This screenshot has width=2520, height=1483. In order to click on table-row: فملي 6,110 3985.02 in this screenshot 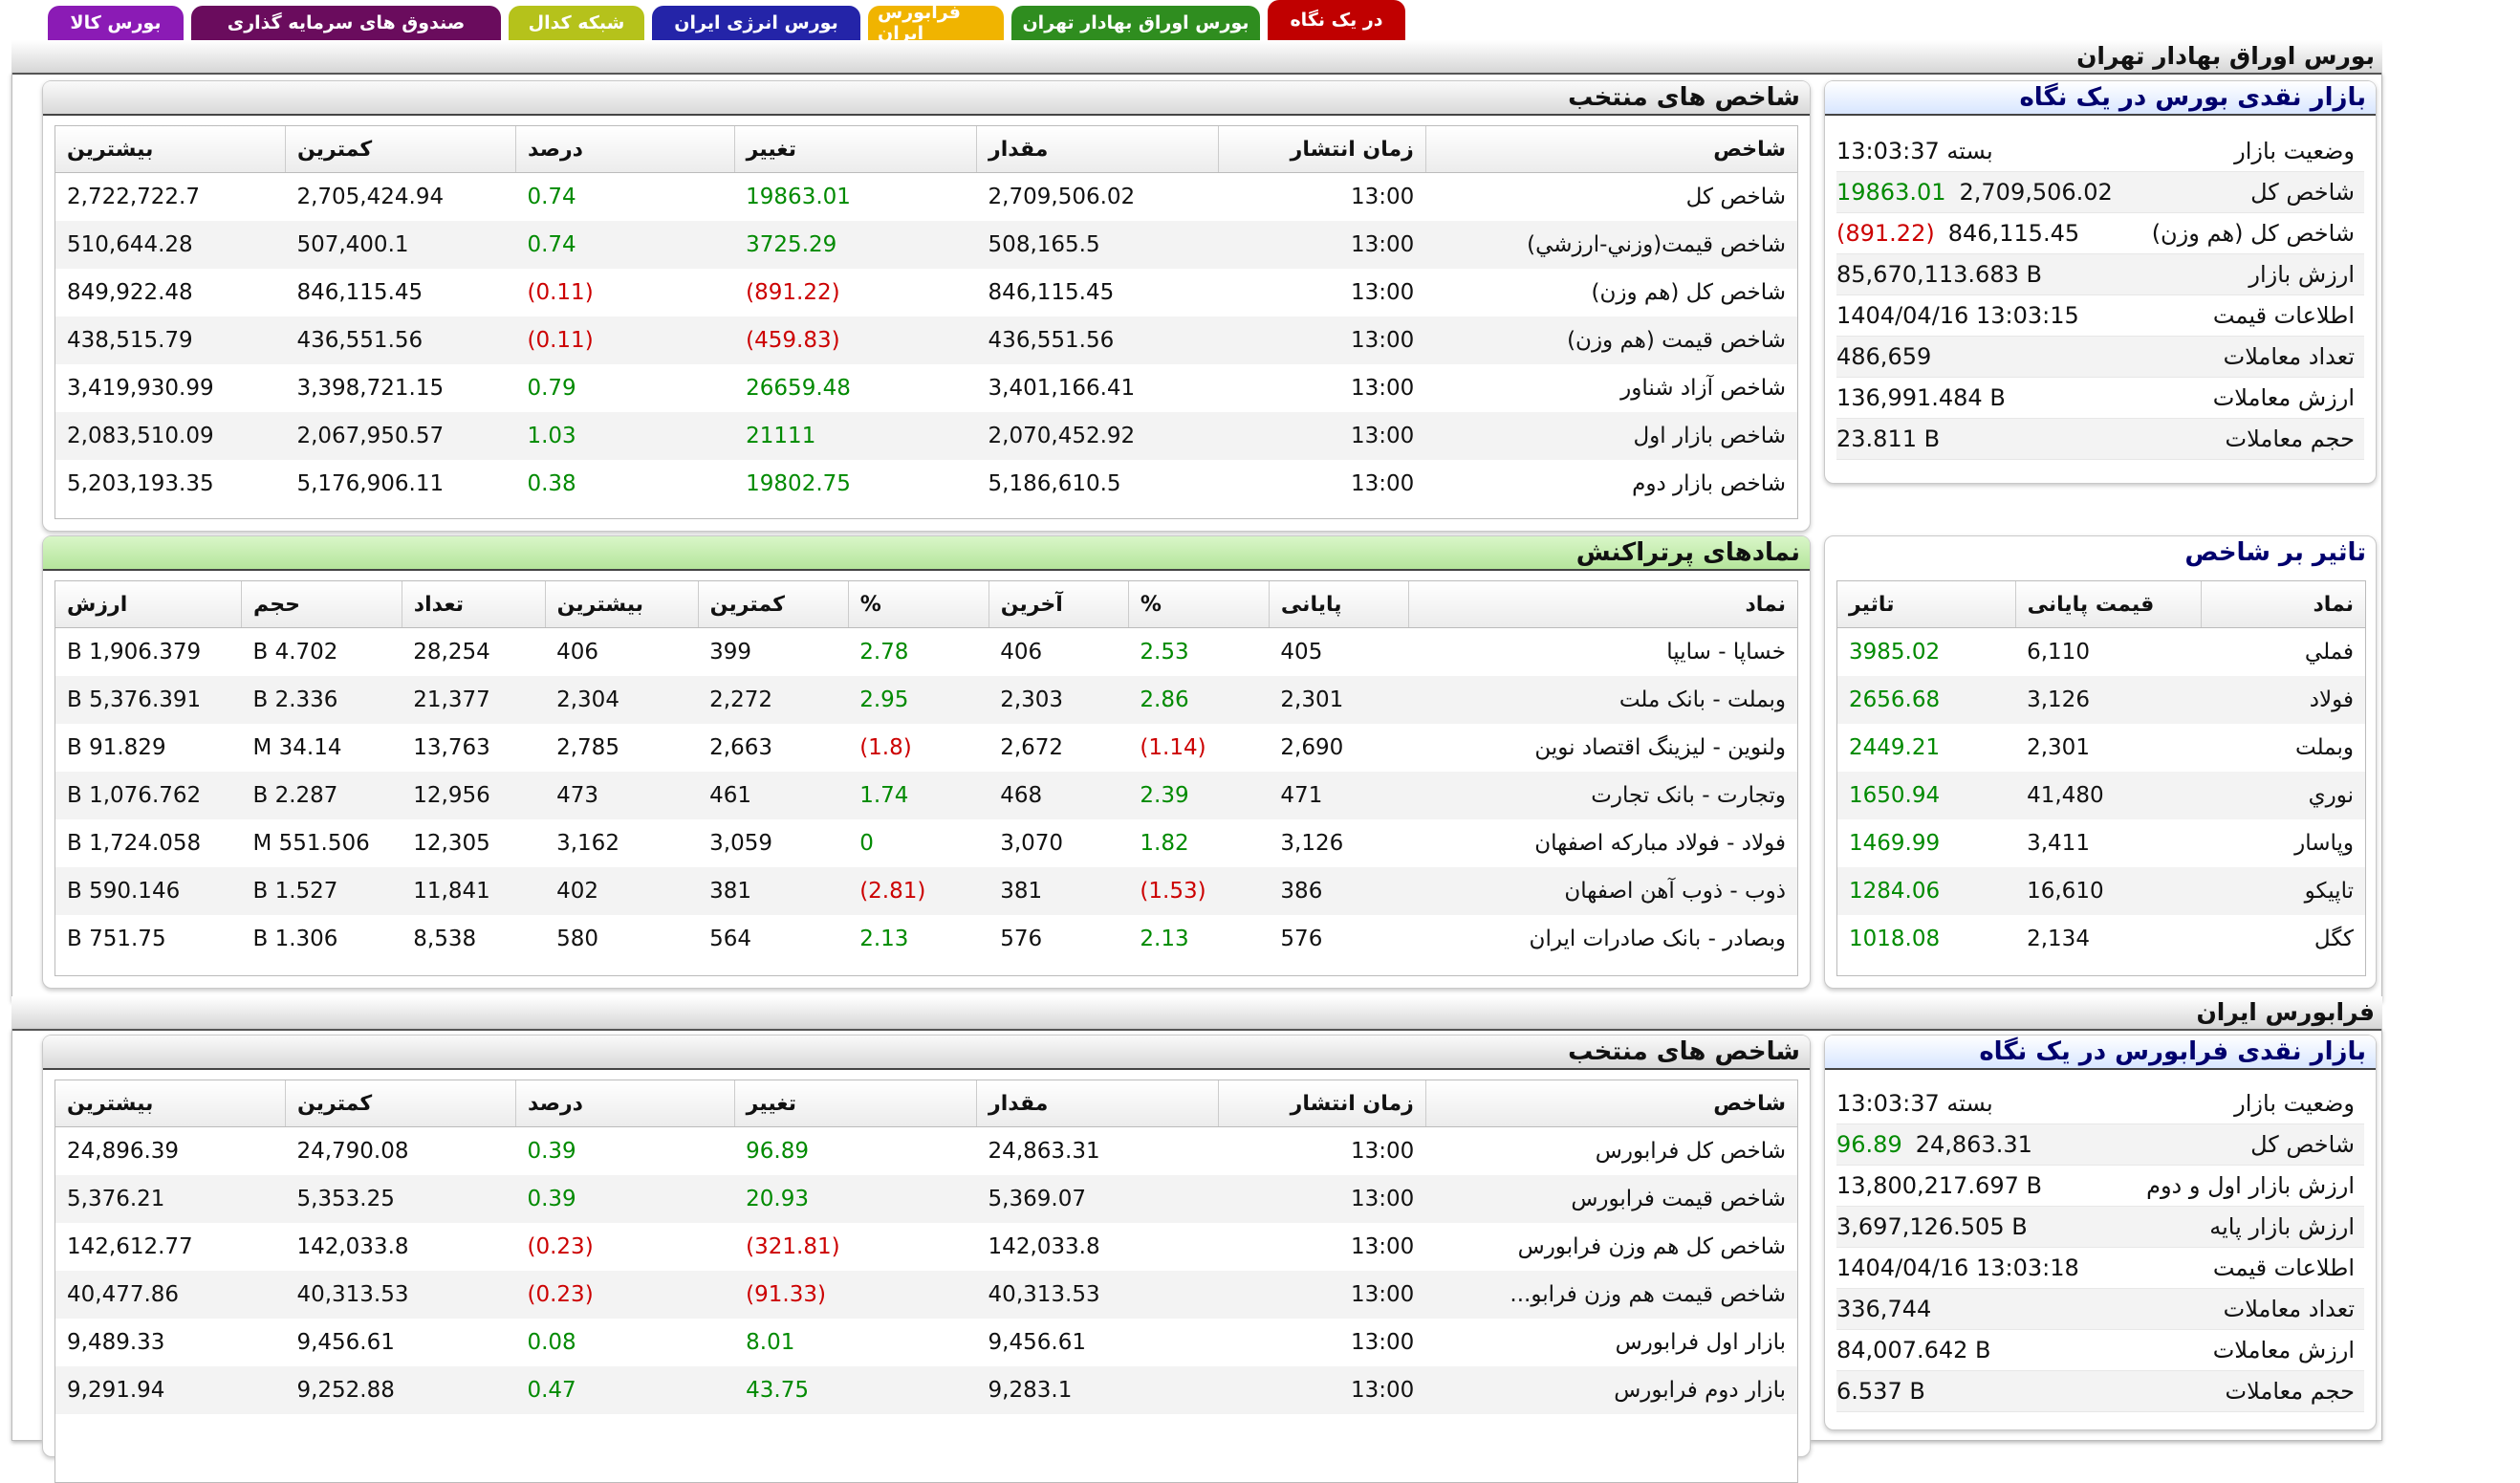, I will do `click(2101, 652)`.